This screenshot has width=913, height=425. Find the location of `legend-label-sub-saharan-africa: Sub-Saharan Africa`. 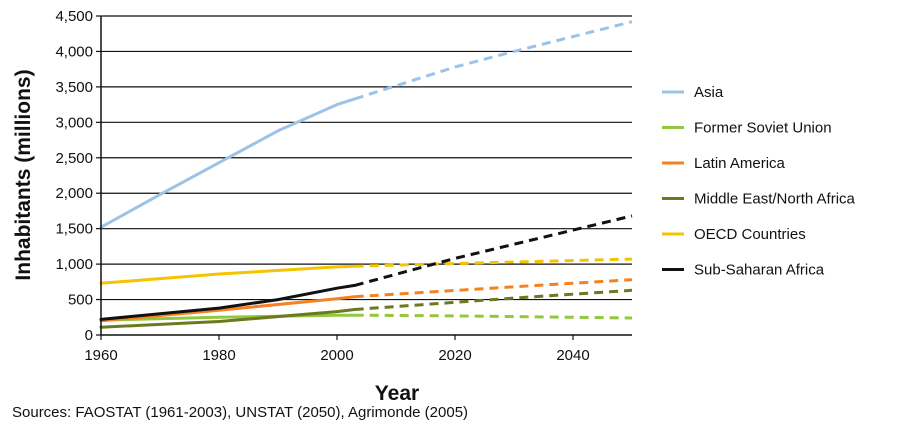

legend-label-sub-saharan-africa: Sub-Saharan Africa is located at coordinates (759, 270).